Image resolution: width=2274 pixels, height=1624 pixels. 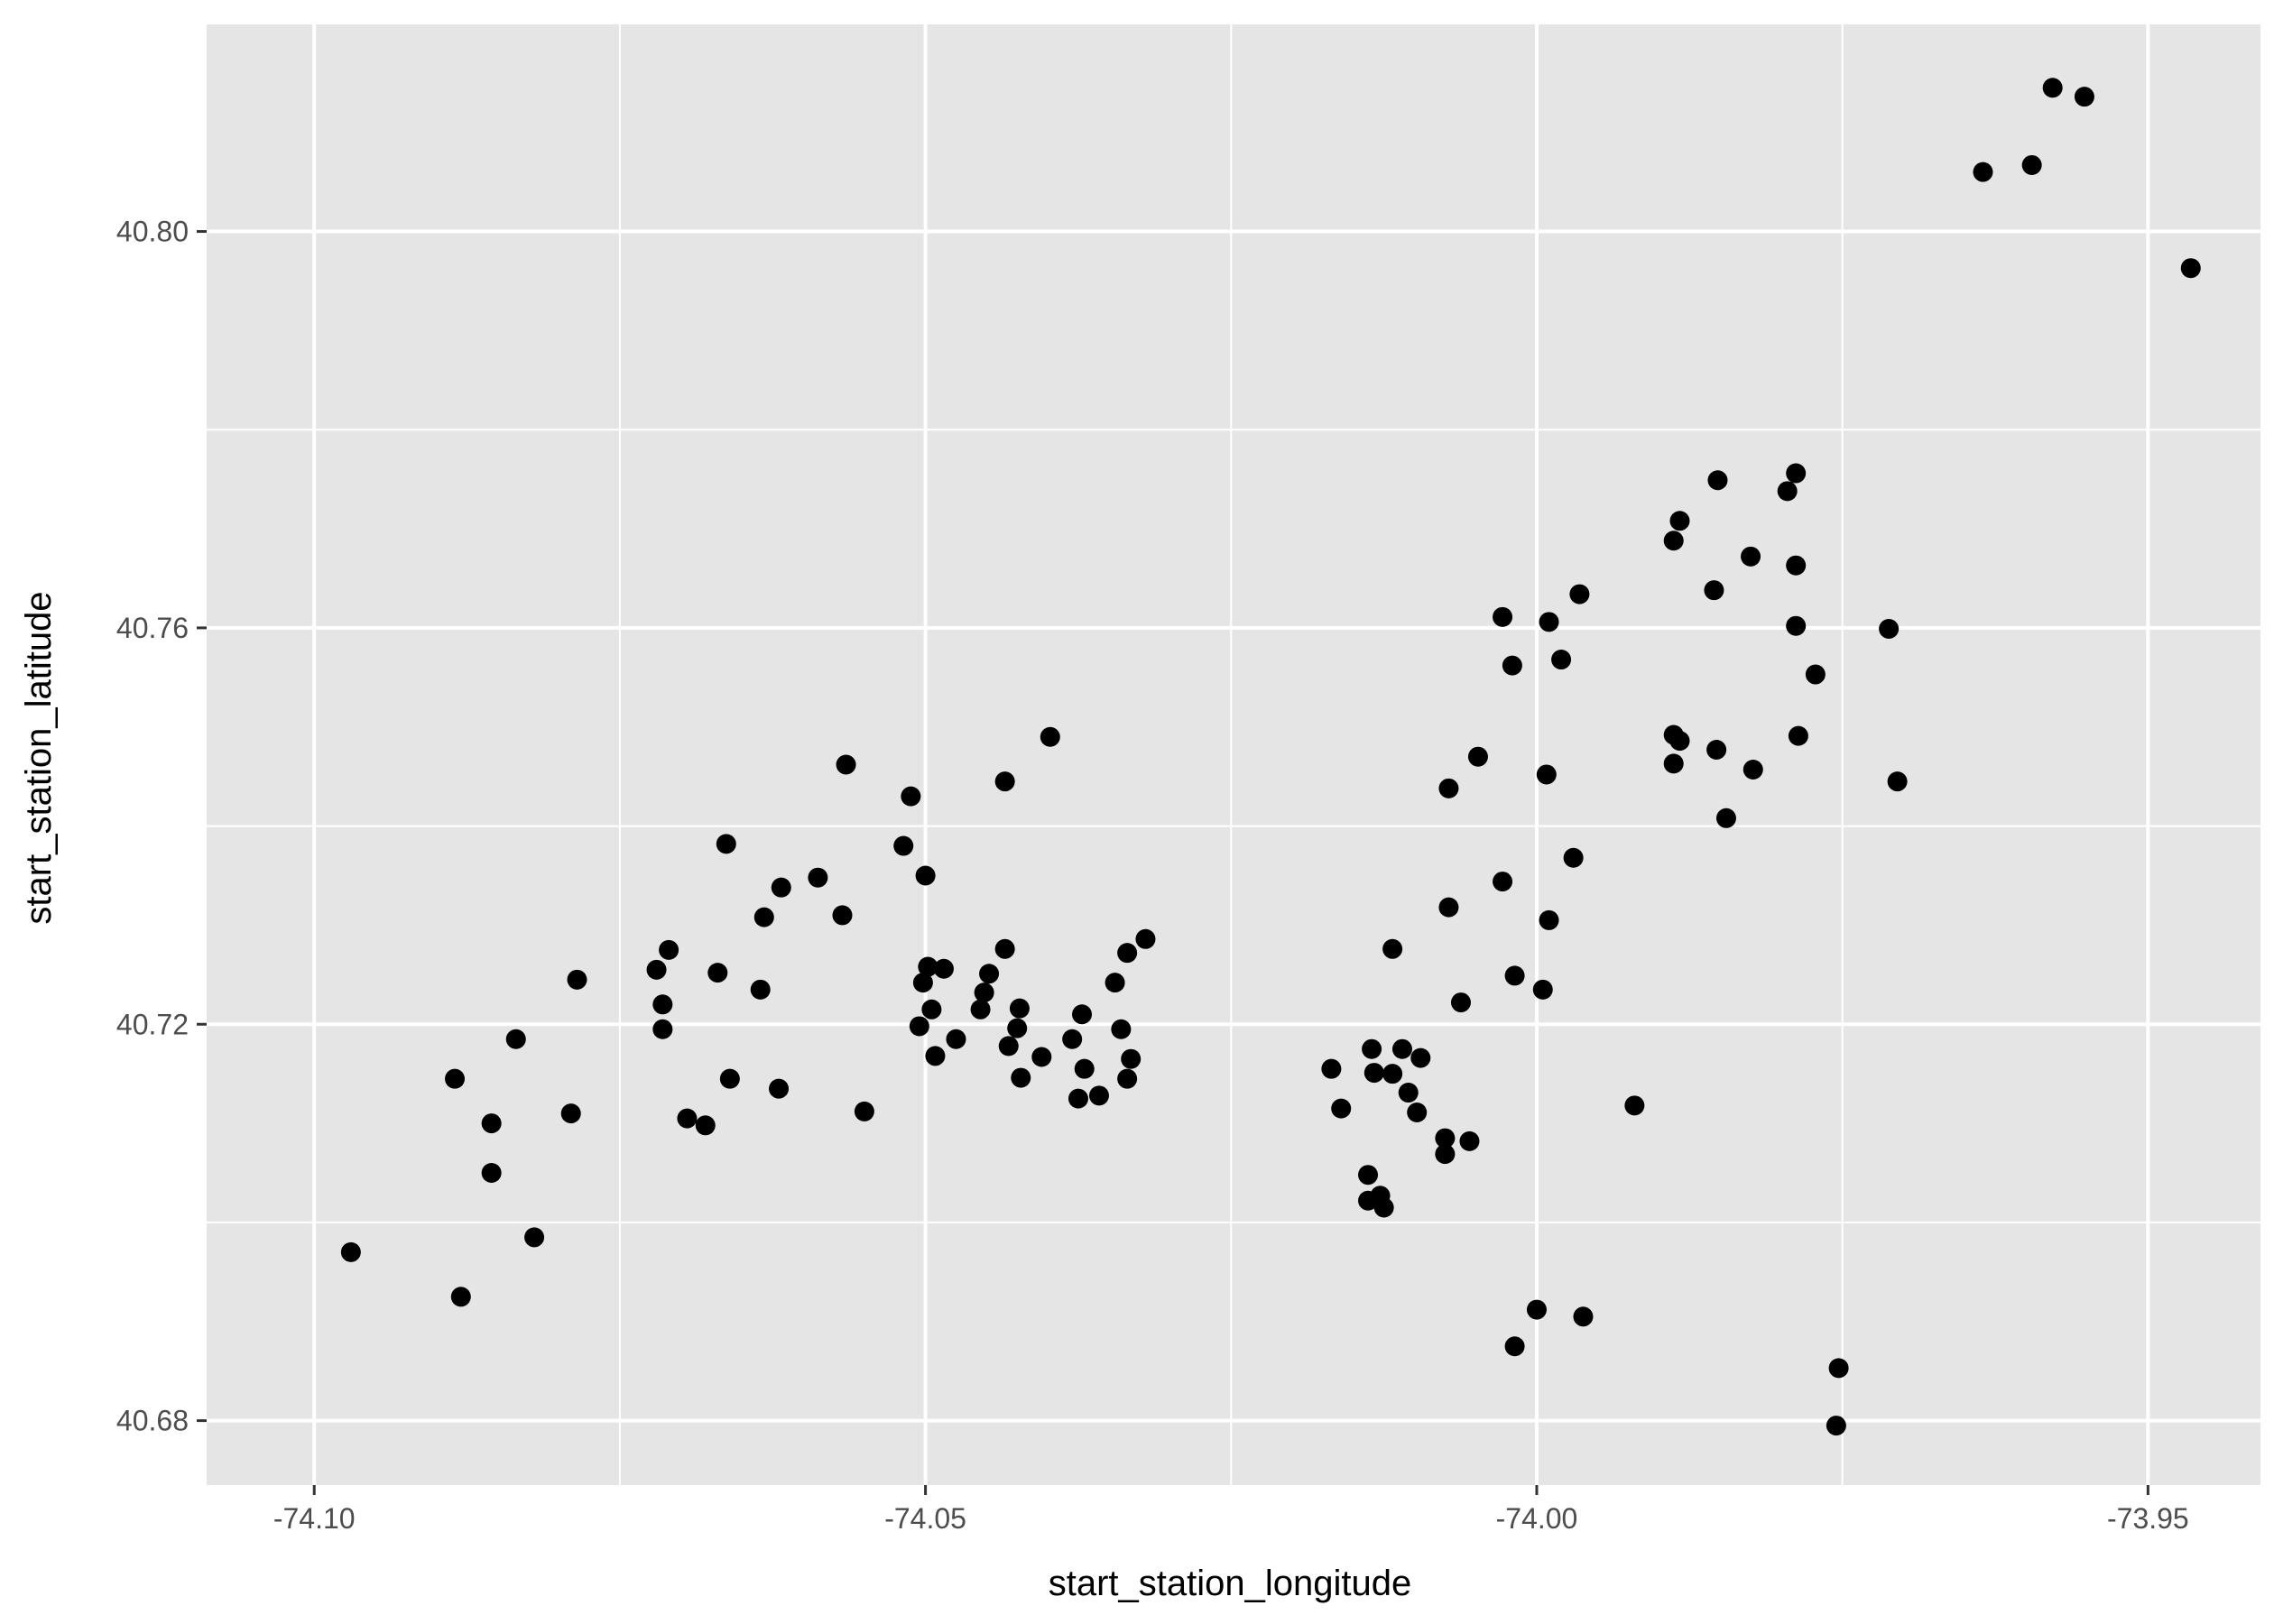 What do you see at coordinates (1230, 1583) in the screenshot?
I see `x-axis-title: start_station_longitude` at bounding box center [1230, 1583].